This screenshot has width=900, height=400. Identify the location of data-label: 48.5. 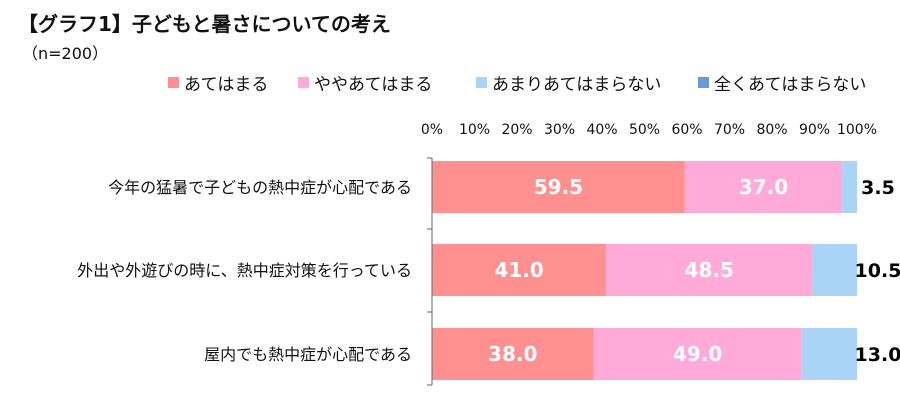
(709, 270).